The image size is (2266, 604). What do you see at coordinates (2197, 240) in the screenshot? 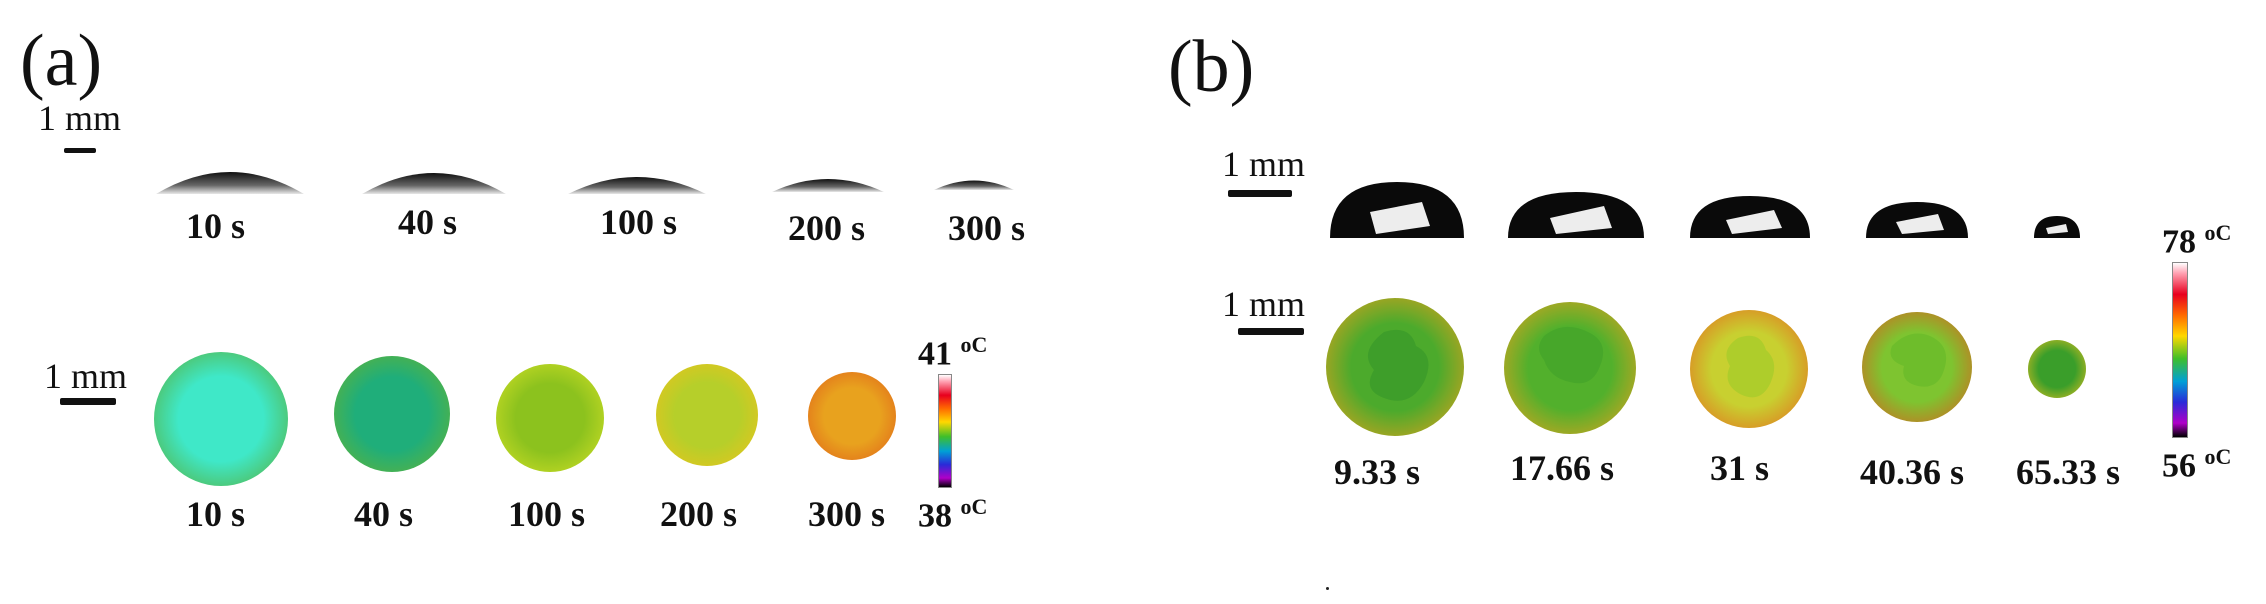
I see `colorbar-max-label-b: 78 oC` at bounding box center [2197, 240].